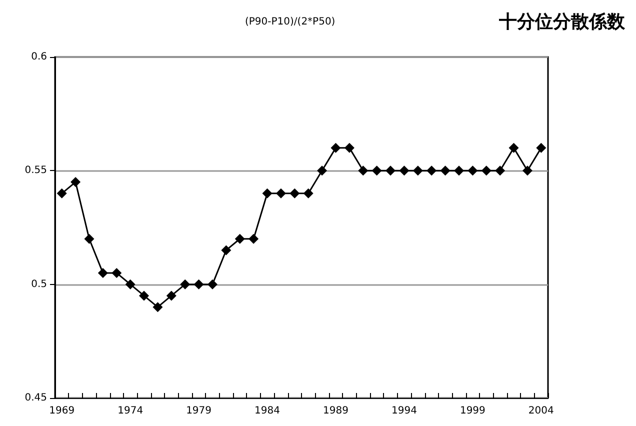 The width and height of the screenshot is (636, 426). What do you see at coordinates (267, 411) in the screenshot?
I see `x-tick-label: 1984` at bounding box center [267, 411].